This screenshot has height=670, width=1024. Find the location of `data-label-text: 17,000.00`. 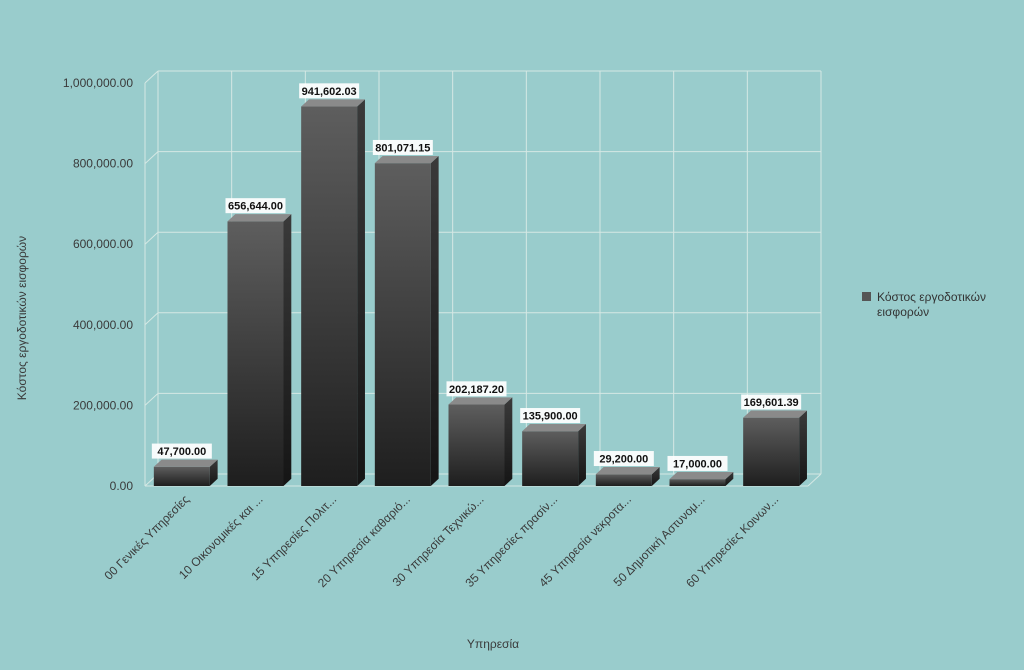

data-label-text: 17,000.00 is located at coordinates (697, 464).